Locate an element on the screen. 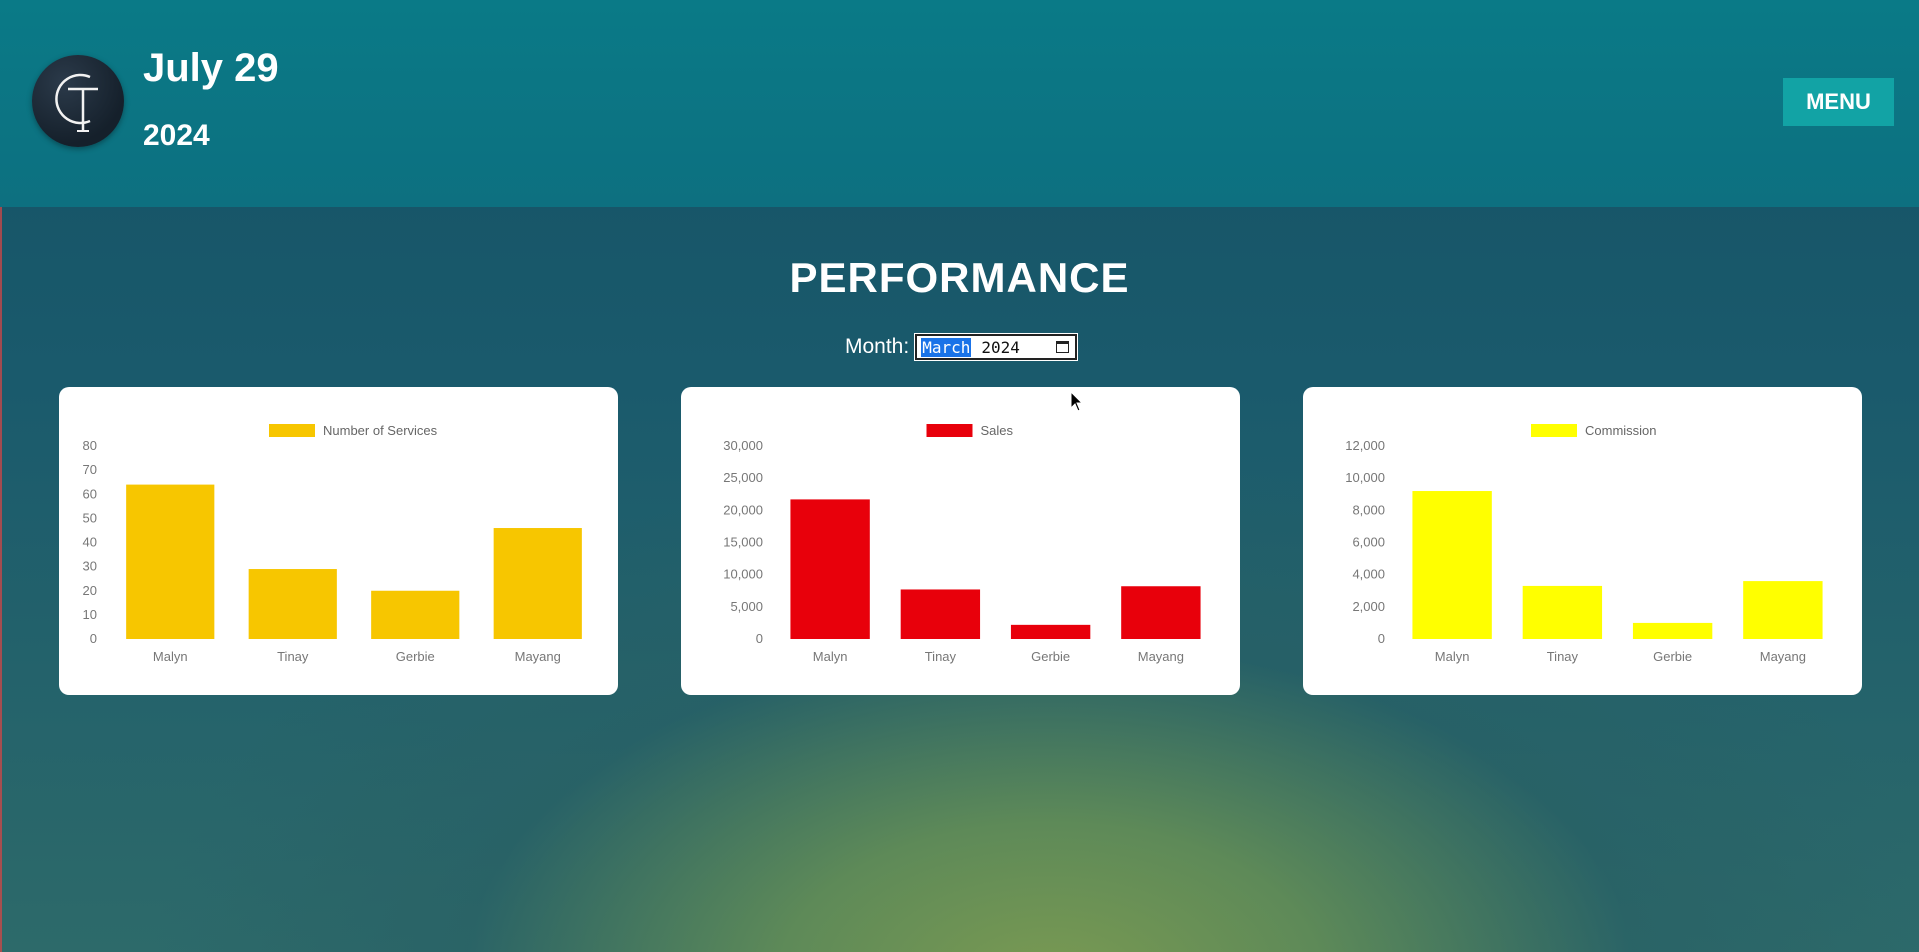 This screenshot has width=1919, height=952. month-filter: Month: March 2024 is located at coordinates (962, 347).